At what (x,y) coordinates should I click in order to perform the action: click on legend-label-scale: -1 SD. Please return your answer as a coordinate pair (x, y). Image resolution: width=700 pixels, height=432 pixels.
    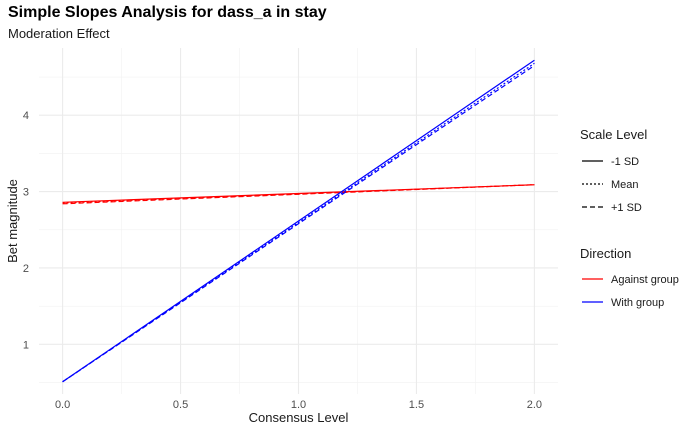
    Looking at the image, I should click on (625, 162).